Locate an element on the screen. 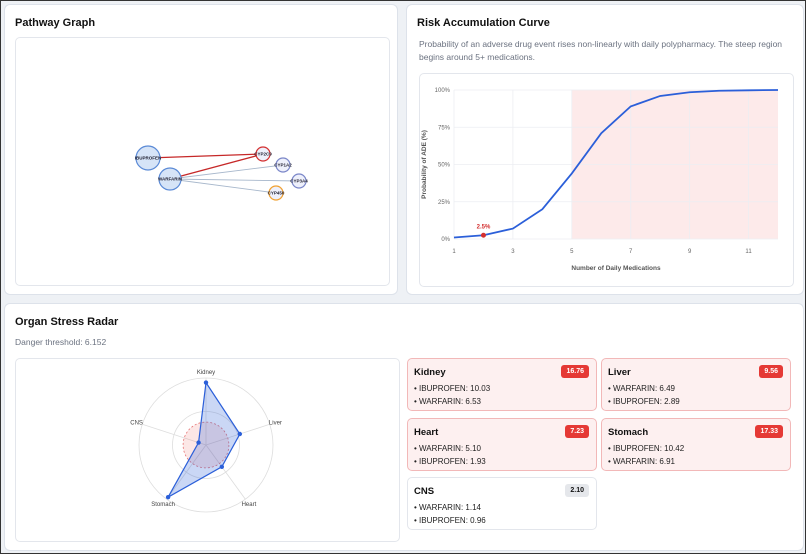 The width and height of the screenshot is (806, 554). x-tick-label: 11 is located at coordinates (748, 252).